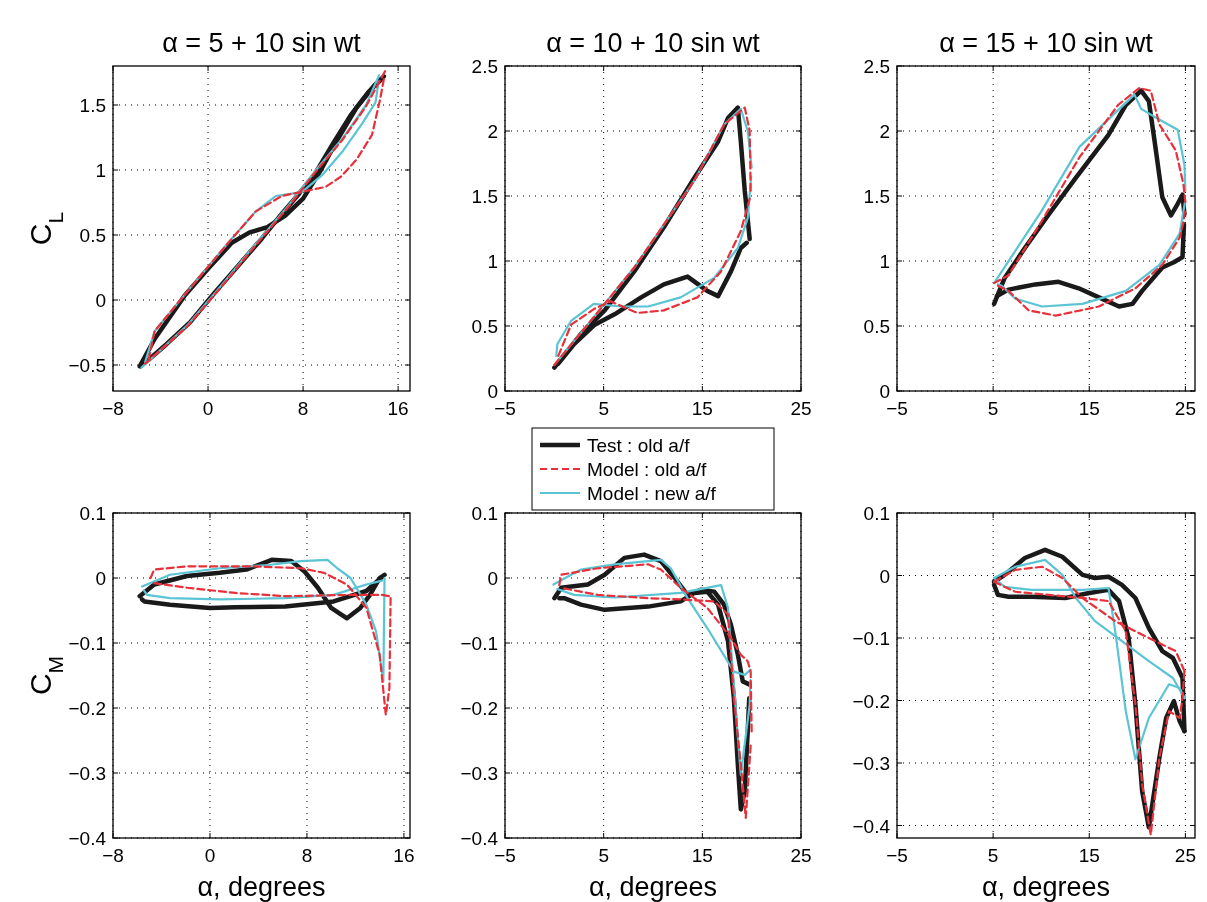 The image size is (1207, 902). I want to click on chart-title: α = 10 + 10 sin wt, so click(653, 43).